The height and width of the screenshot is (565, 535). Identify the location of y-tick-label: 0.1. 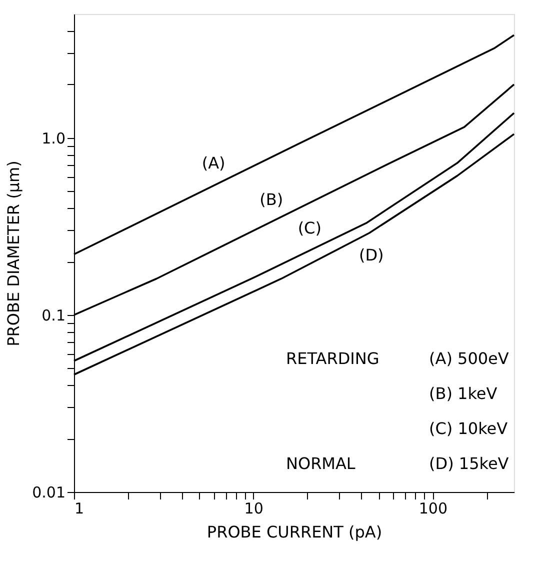
(54, 315).